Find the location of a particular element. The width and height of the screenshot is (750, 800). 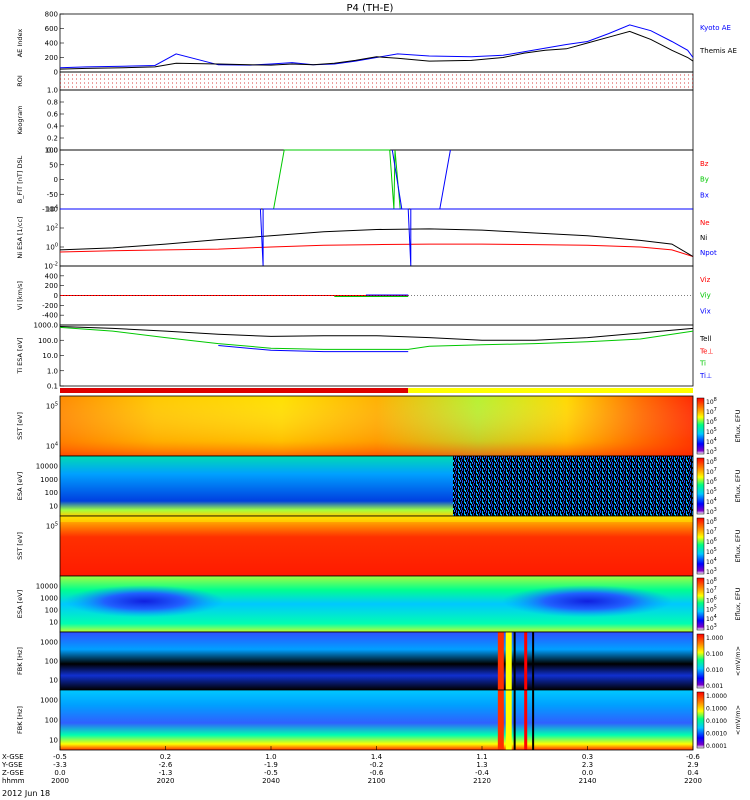

xaxis-row-label: X-GSE is located at coordinates (13, 757).